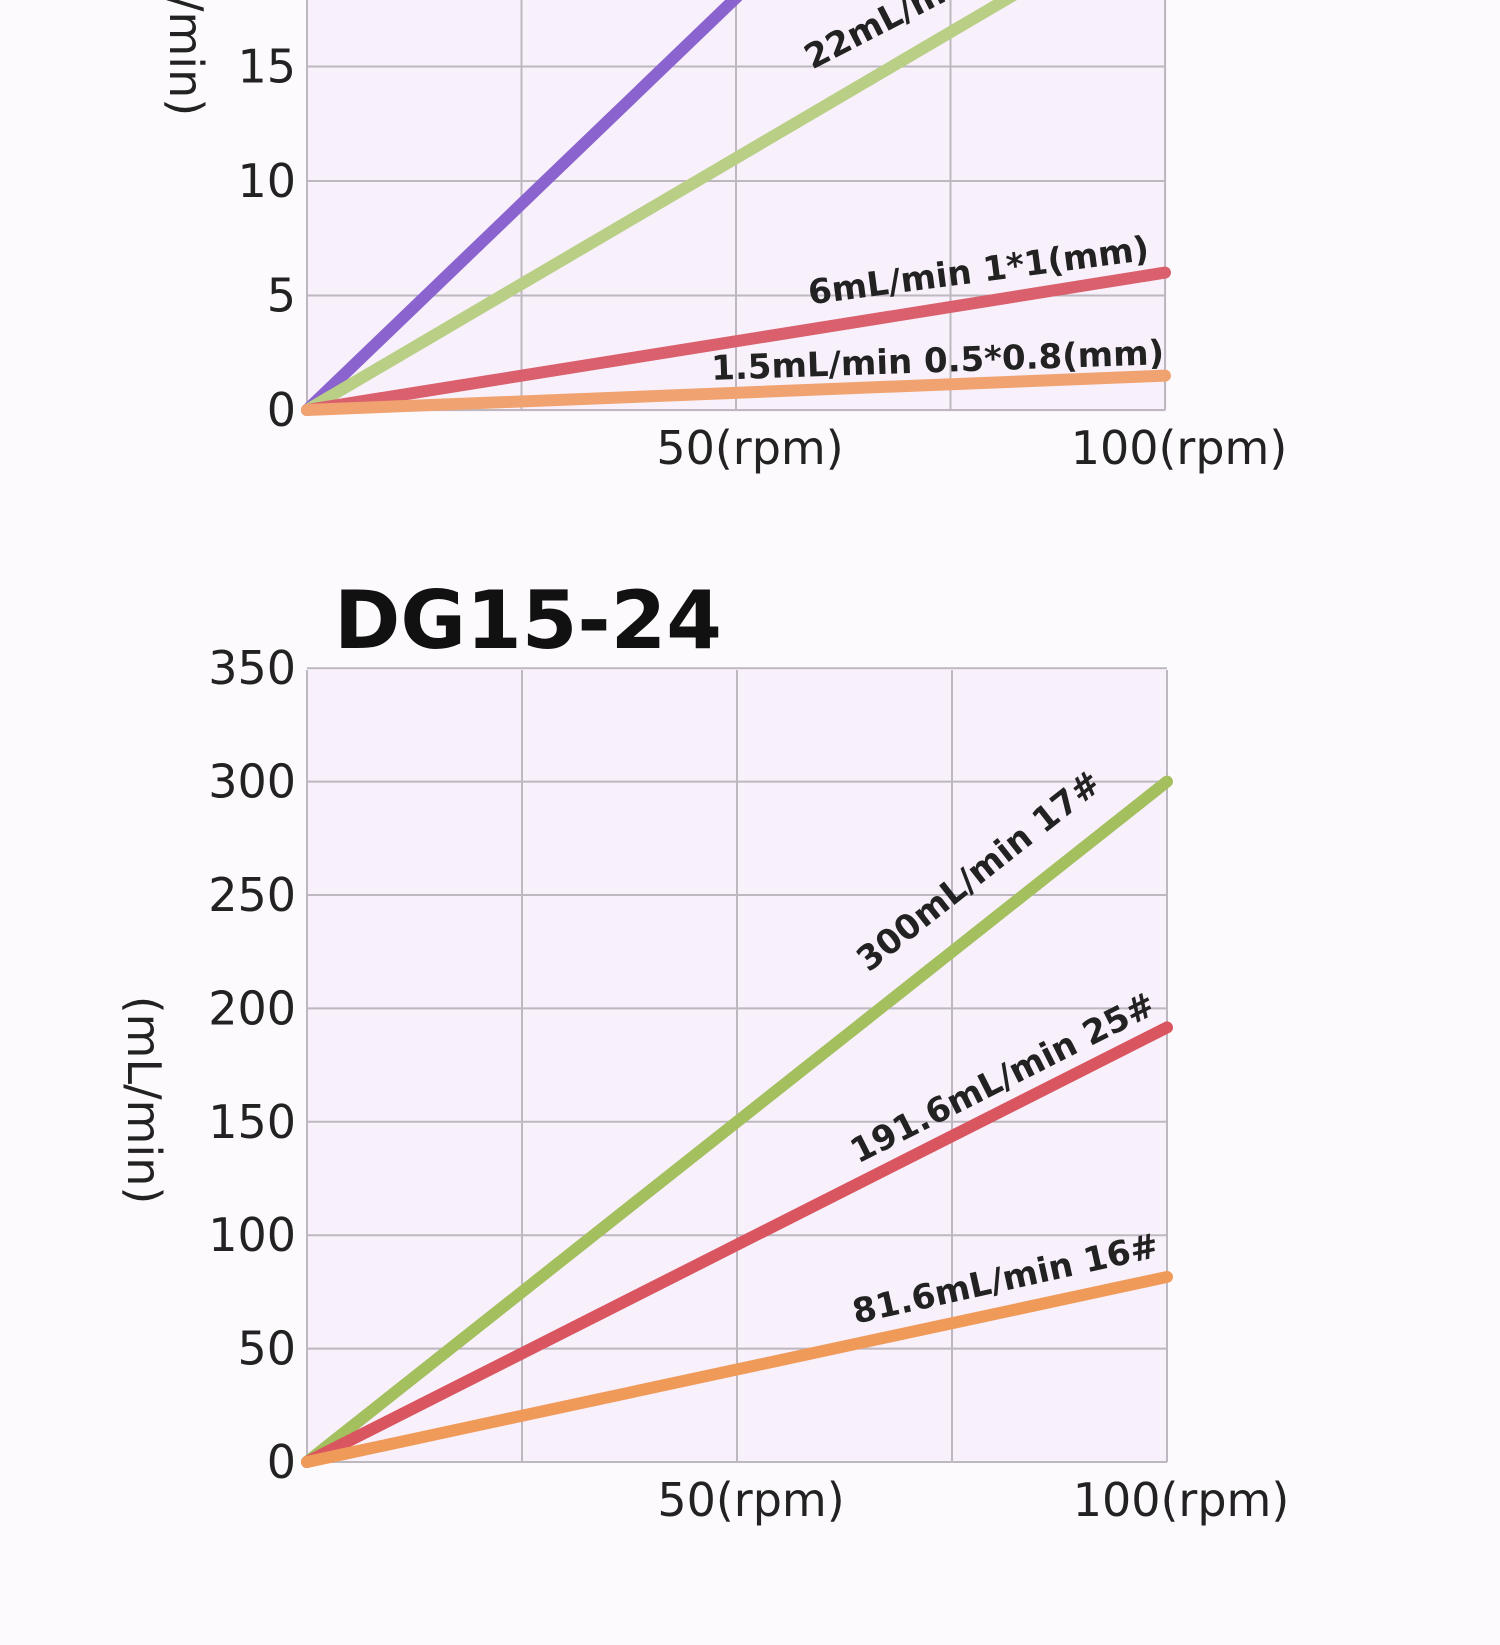 Image resolution: width=1500 pixels, height=1645 pixels. Describe the element at coordinates (252, 668) in the screenshot. I see `chart-2-y-tick: 350` at that location.